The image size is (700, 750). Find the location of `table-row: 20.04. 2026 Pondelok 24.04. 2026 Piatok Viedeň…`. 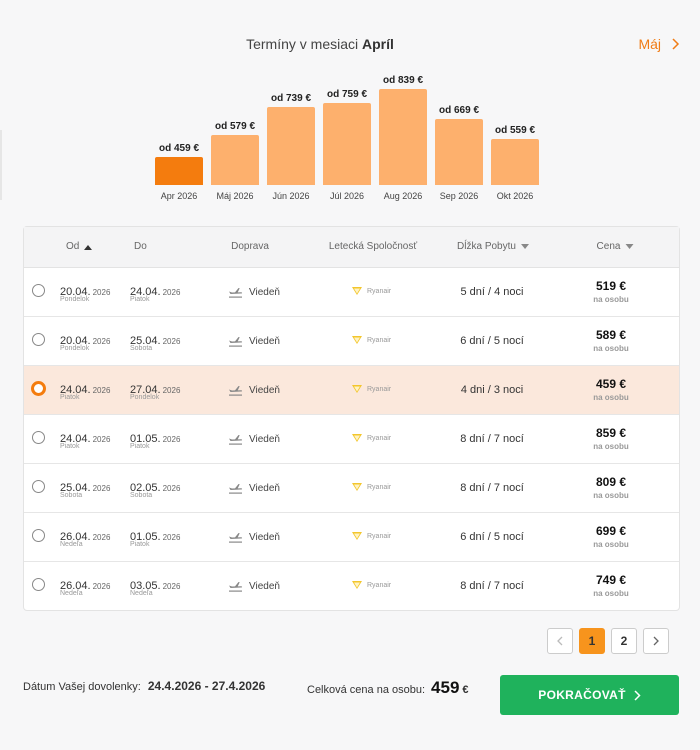

table-row: 20.04. 2026 Pondelok 24.04. 2026 Piatok Viedeň… is located at coordinates (351, 292).